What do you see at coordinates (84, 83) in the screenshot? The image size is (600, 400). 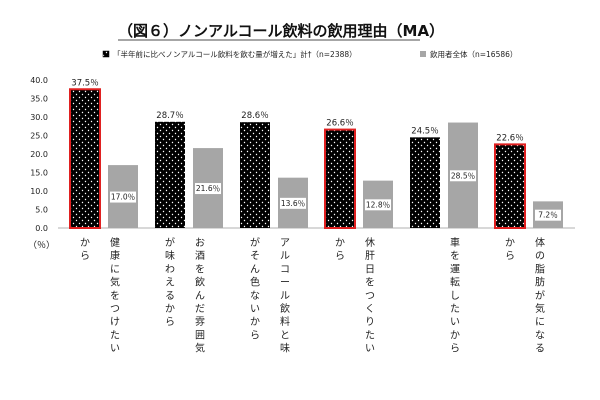 I see `data-label-series-1: 37.5％` at bounding box center [84, 83].